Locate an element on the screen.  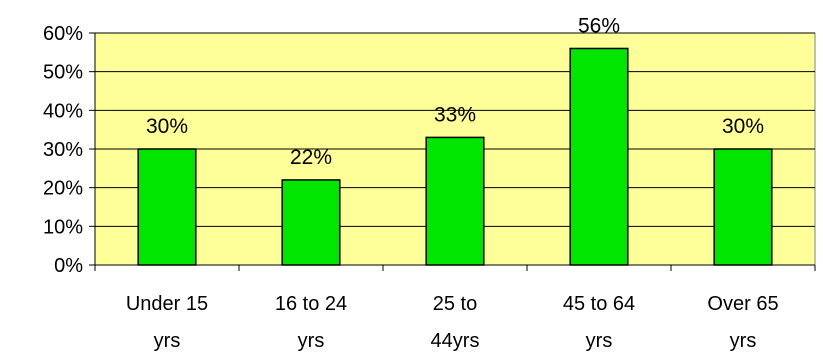
data-label: 56% is located at coordinates (599, 25).